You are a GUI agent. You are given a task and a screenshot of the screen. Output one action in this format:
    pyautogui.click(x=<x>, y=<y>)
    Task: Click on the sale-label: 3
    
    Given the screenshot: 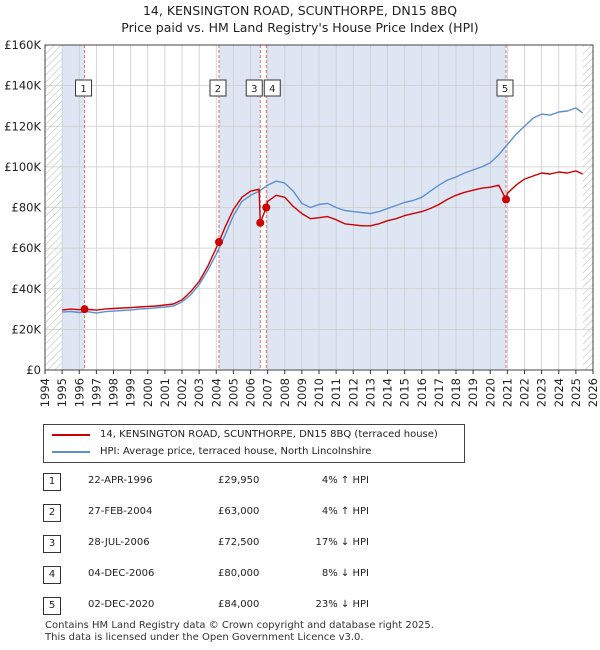 What is the action you would take?
    pyautogui.click(x=254, y=89)
    